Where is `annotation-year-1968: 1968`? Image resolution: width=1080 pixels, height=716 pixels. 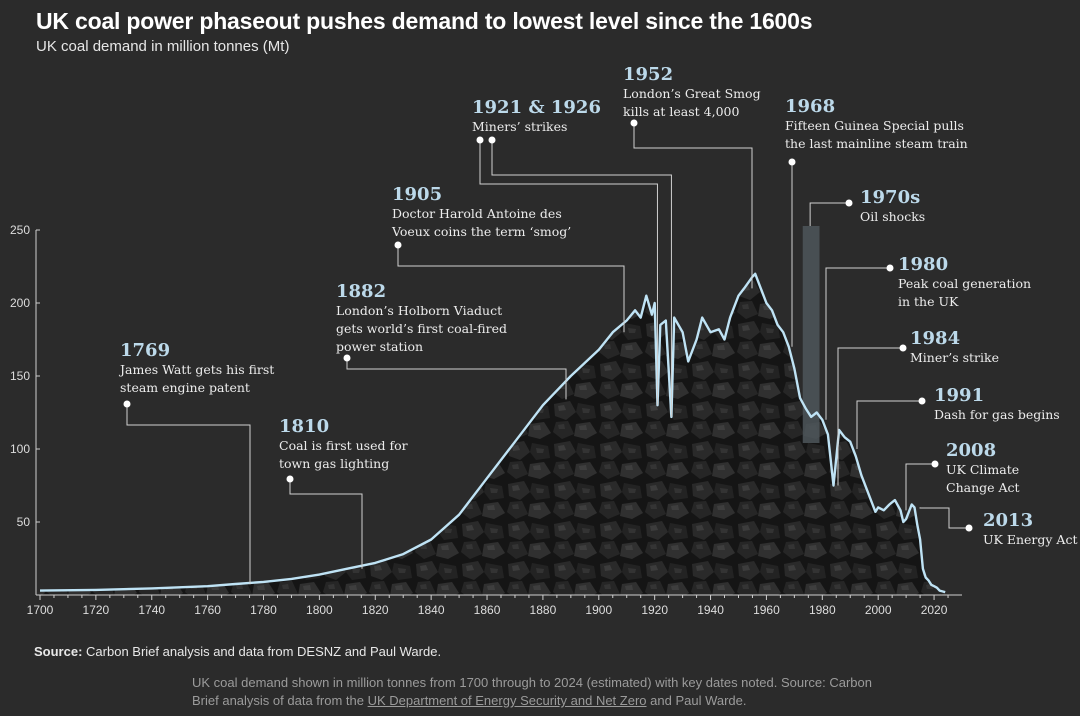
annotation-year-1968: 1968 is located at coordinates (810, 106).